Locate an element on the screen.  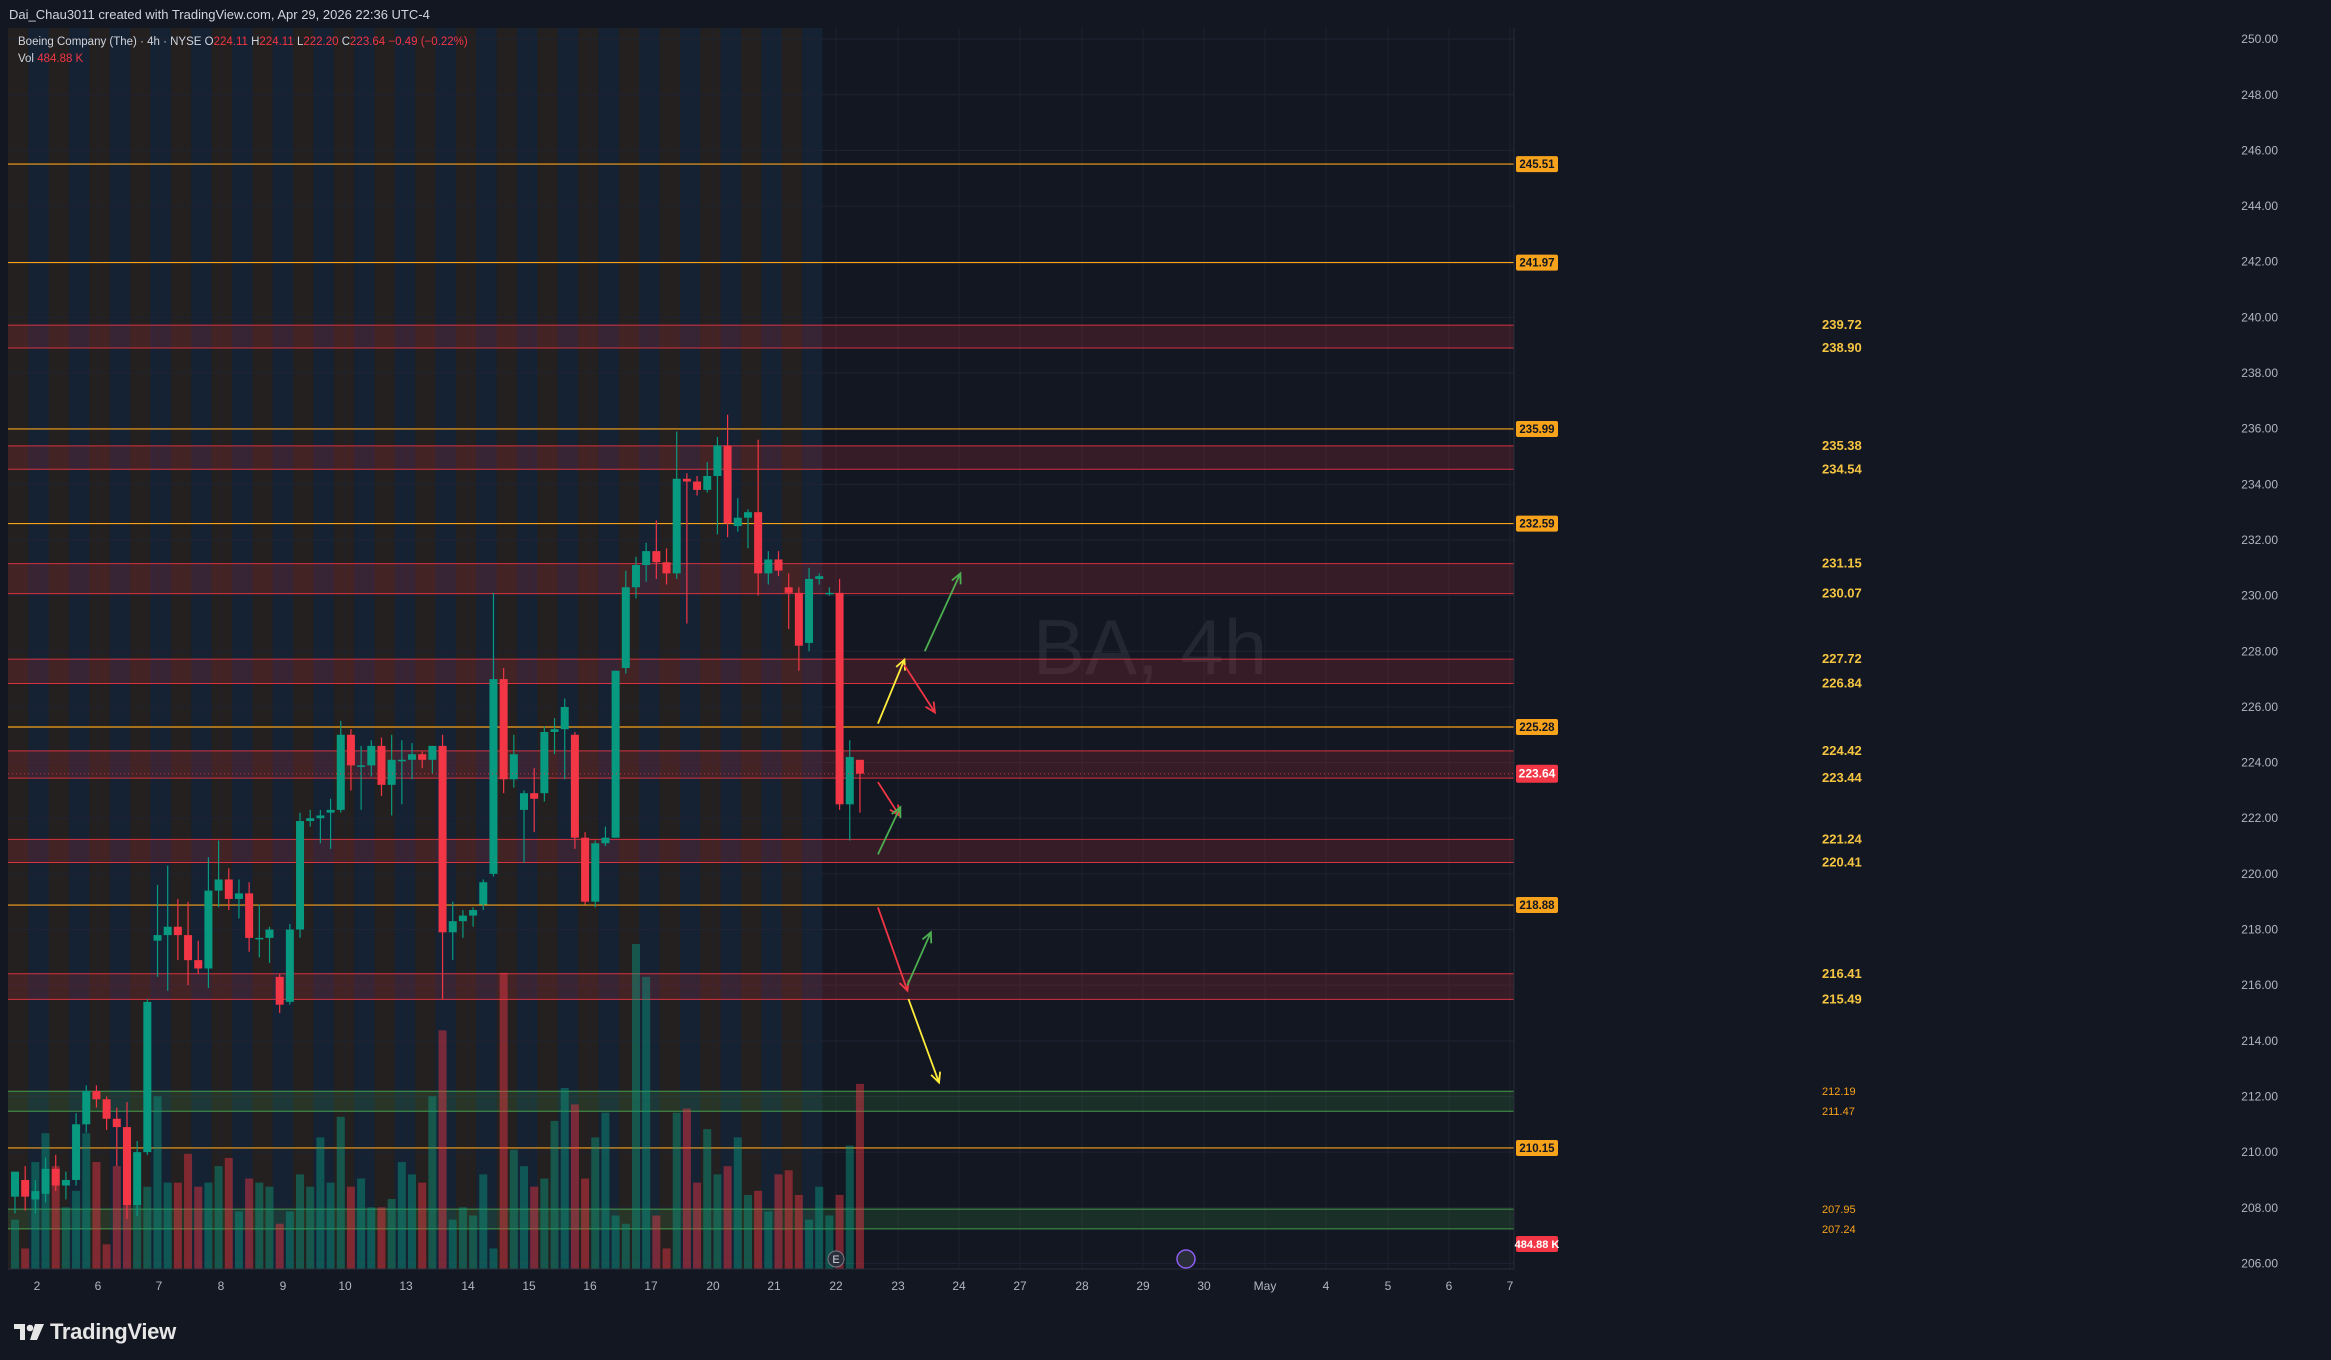
time-tick-label: 17 is located at coordinates (651, 1286).